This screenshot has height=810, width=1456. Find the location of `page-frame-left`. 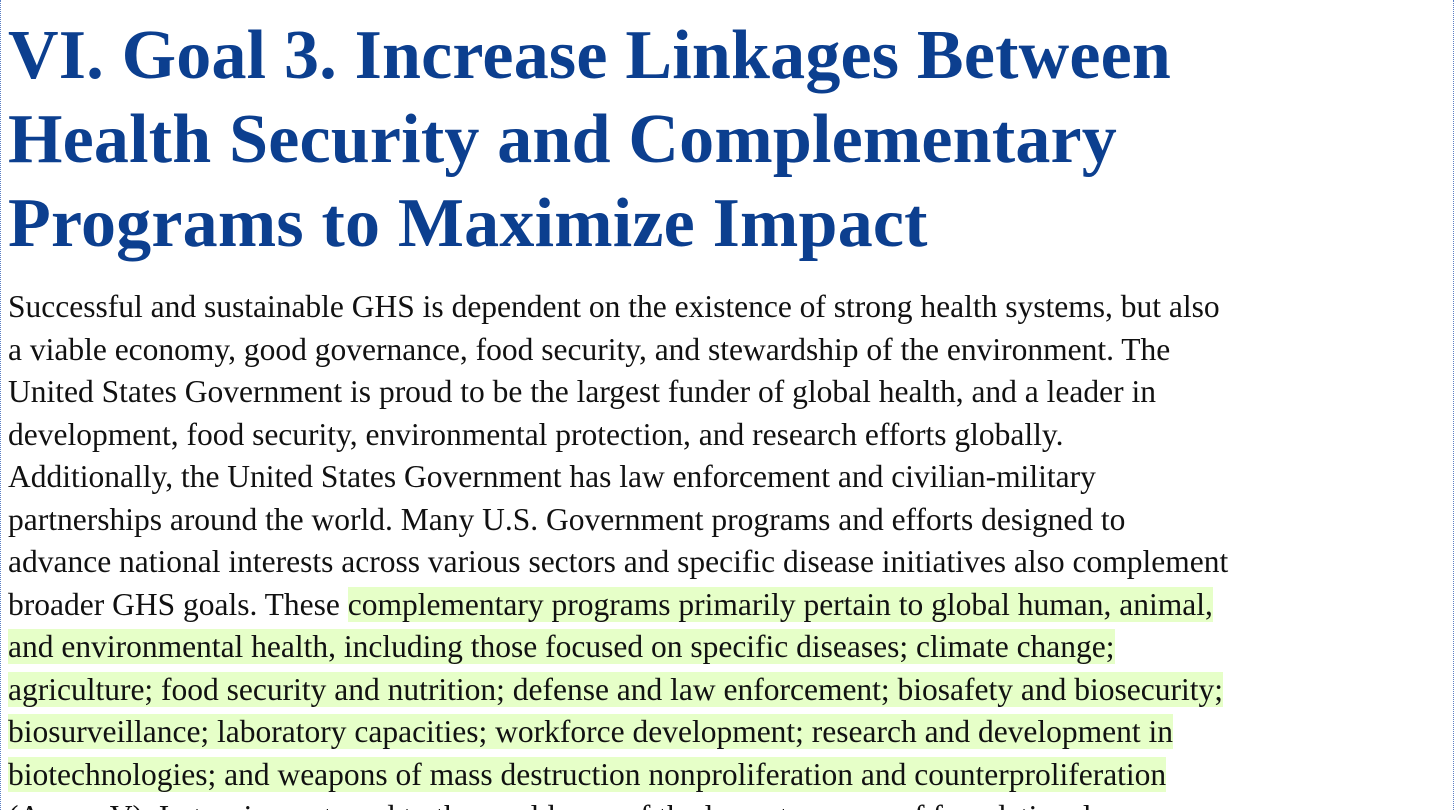

page-frame-left is located at coordinates (0, 405).